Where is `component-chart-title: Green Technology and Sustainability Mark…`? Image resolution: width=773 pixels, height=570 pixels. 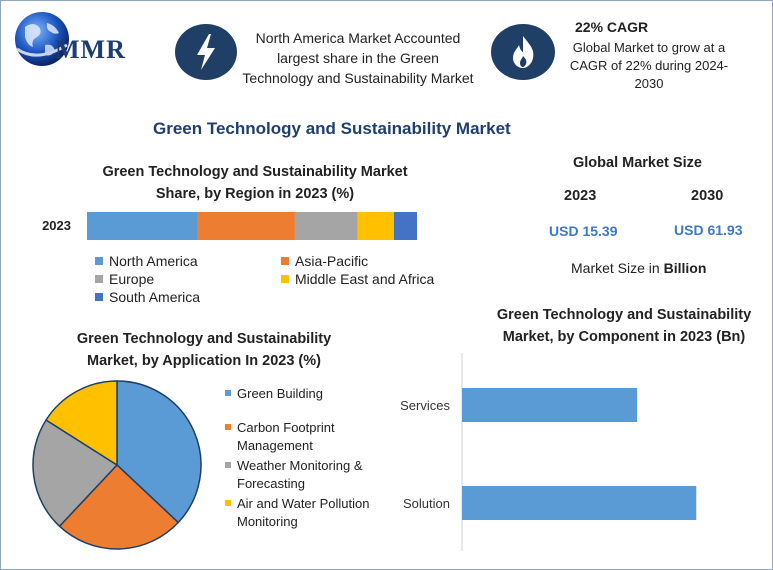
component-chart-title: Green Technology and Sustainability Mark… is located at coordinates (624, 326).